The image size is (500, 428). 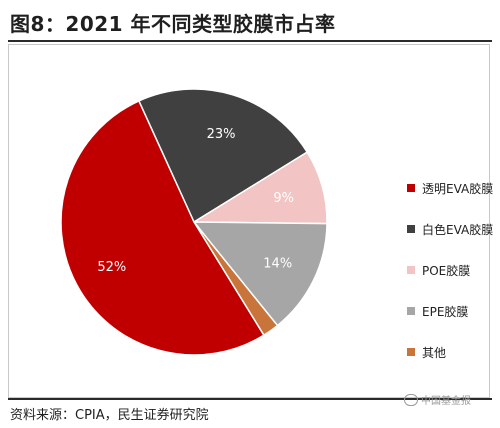 What do you see at coordinates (446, 270) in the screenshot?
I see `legend-label: POE胶膜` at bounding box center [446, 270].